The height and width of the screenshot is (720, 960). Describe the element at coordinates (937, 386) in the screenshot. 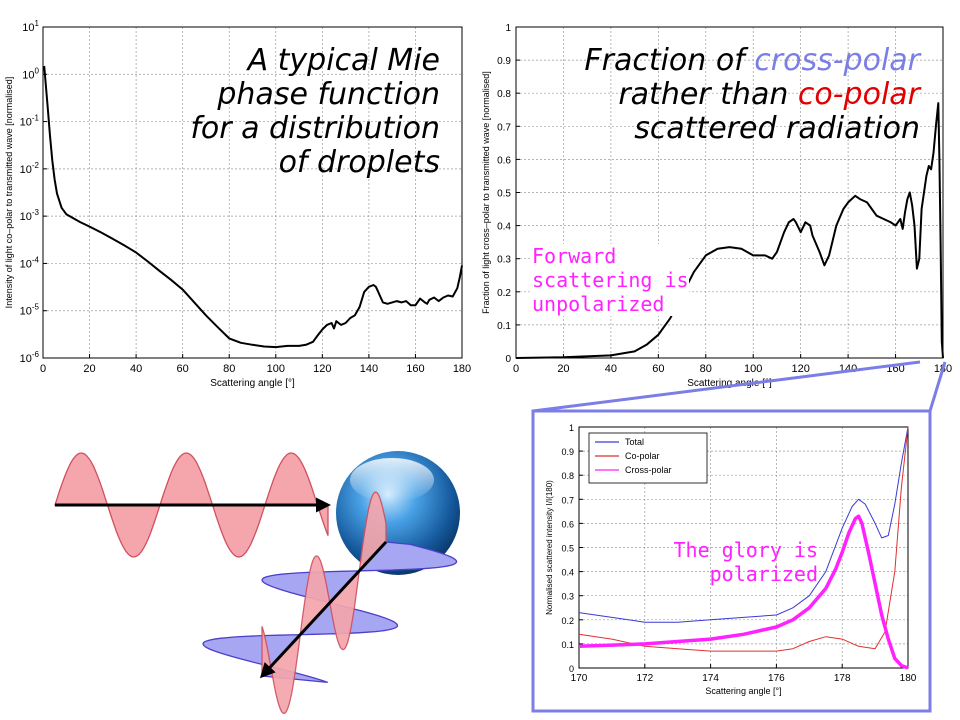

I see `zoom-connector-right` at that location.